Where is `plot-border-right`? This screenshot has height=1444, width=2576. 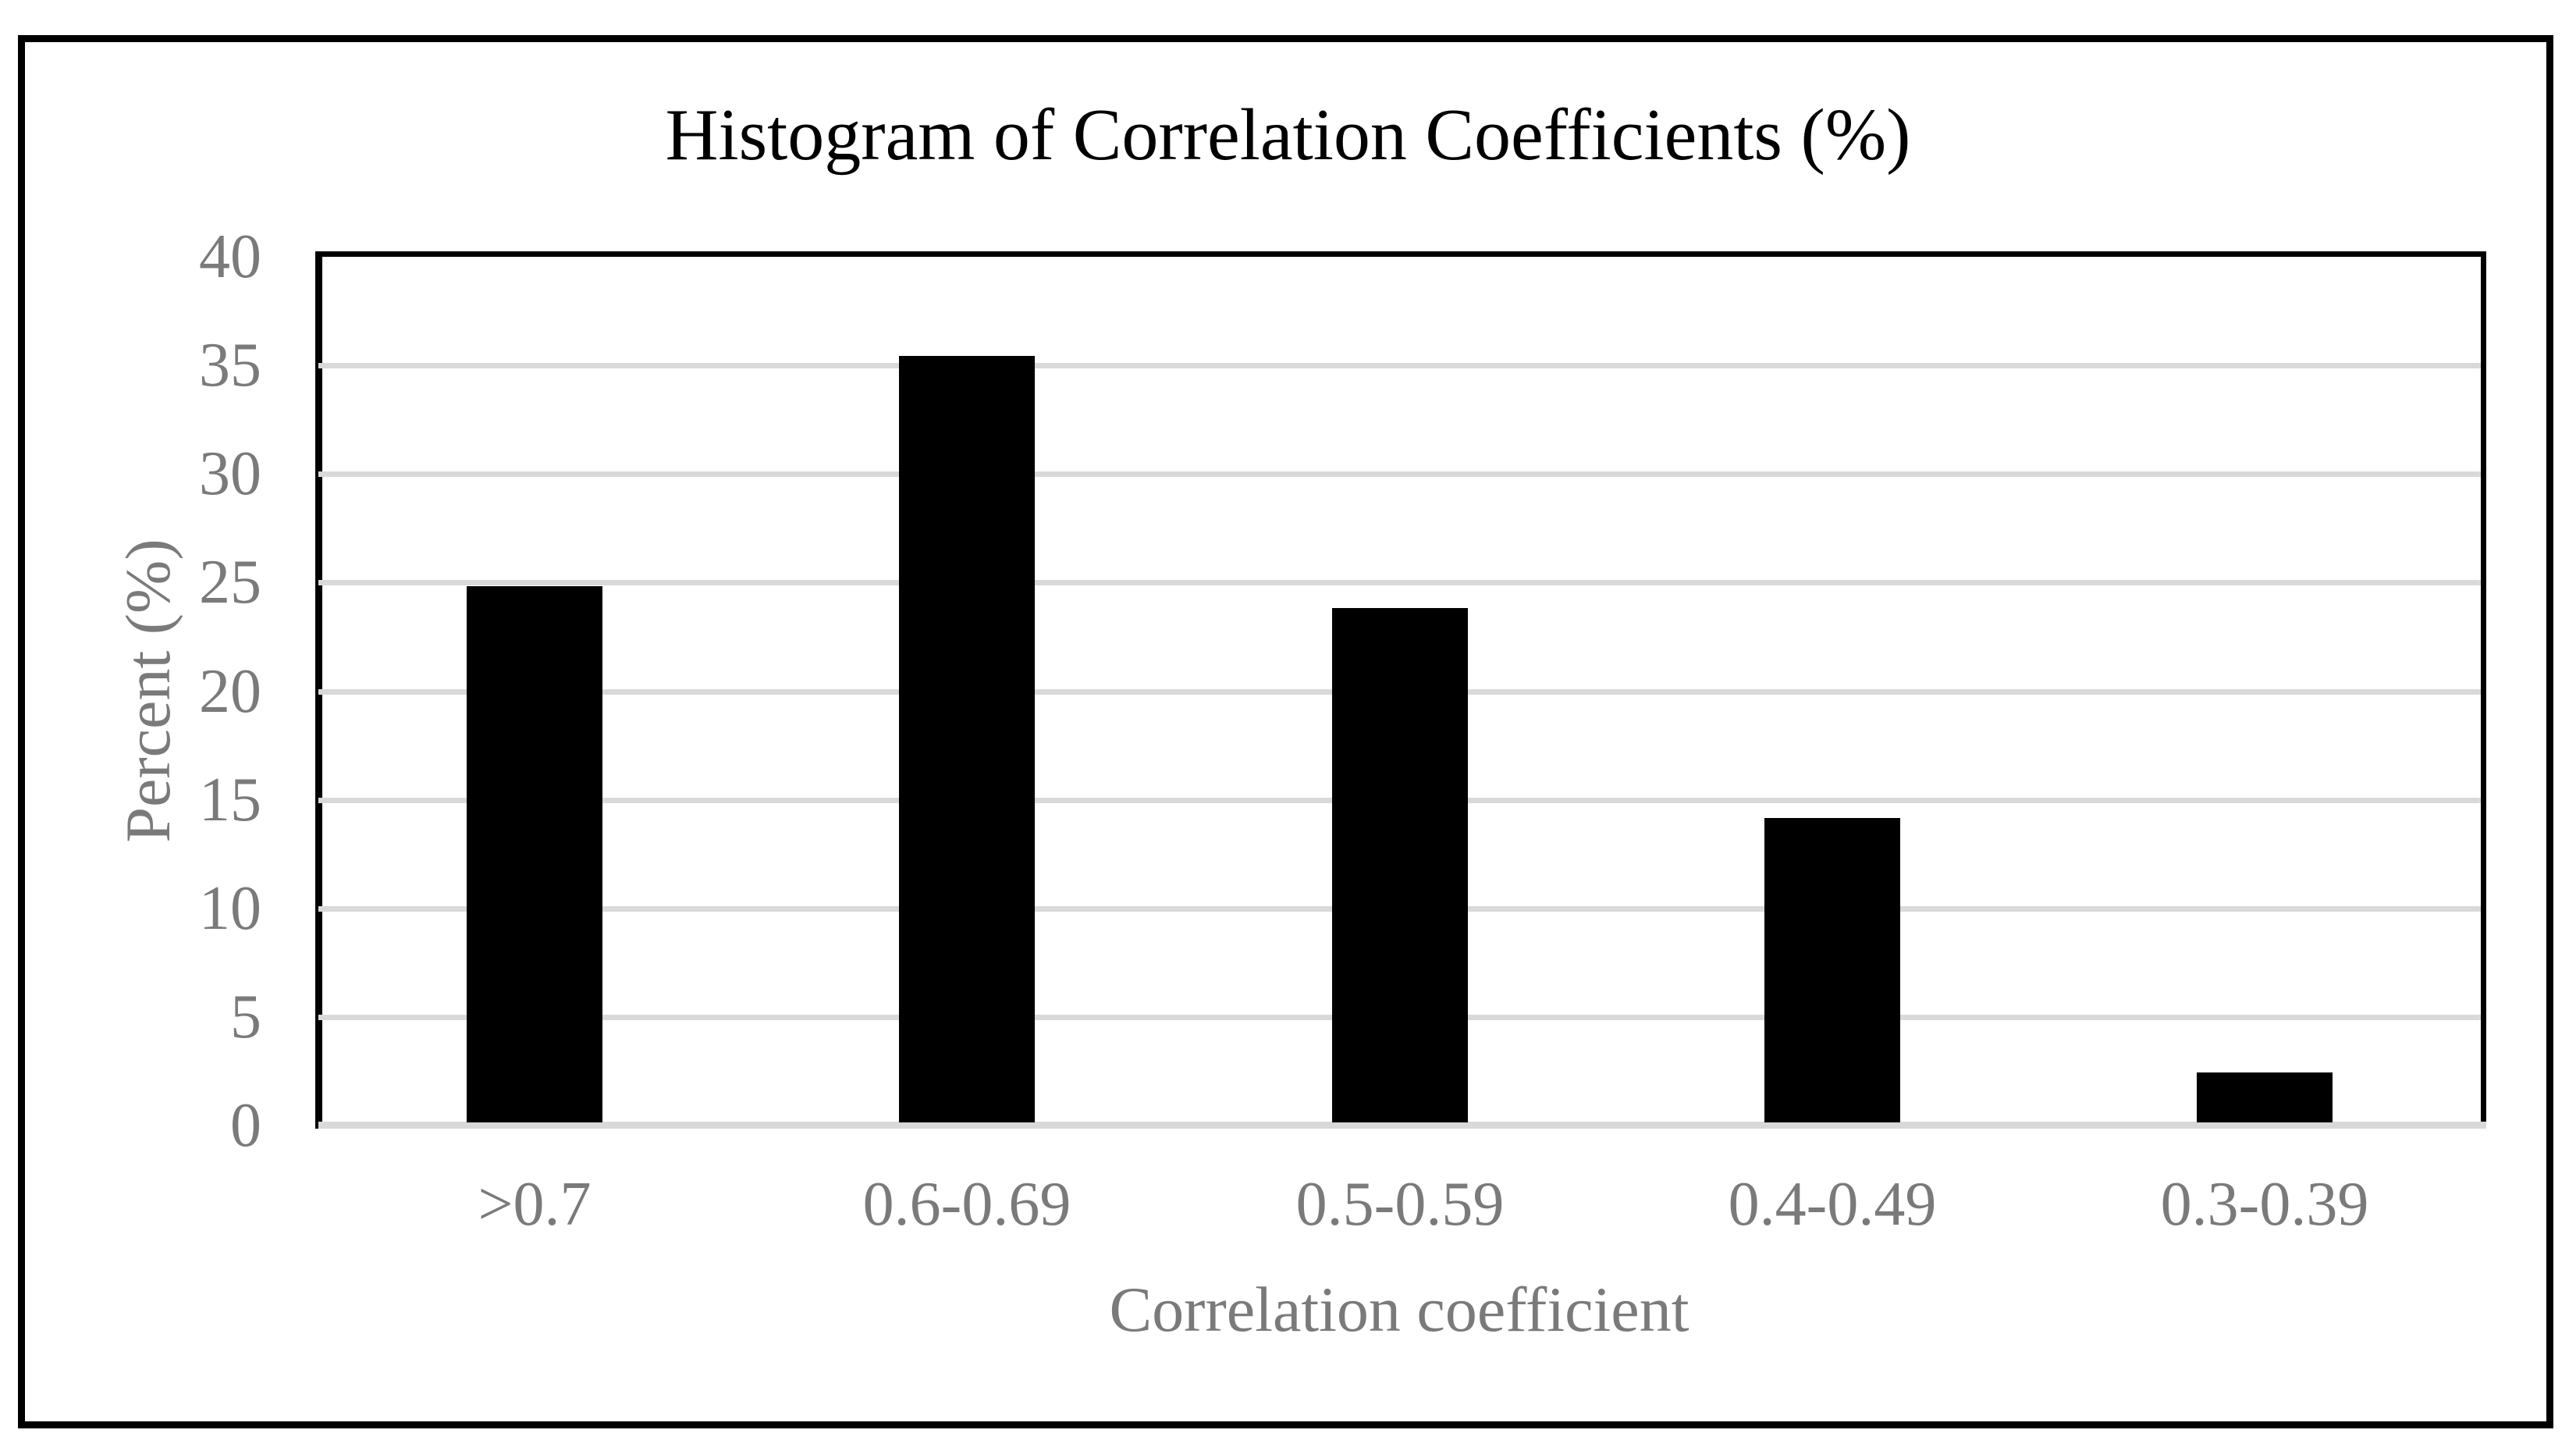
plot-border-right is located at coordinates (2484, 690).